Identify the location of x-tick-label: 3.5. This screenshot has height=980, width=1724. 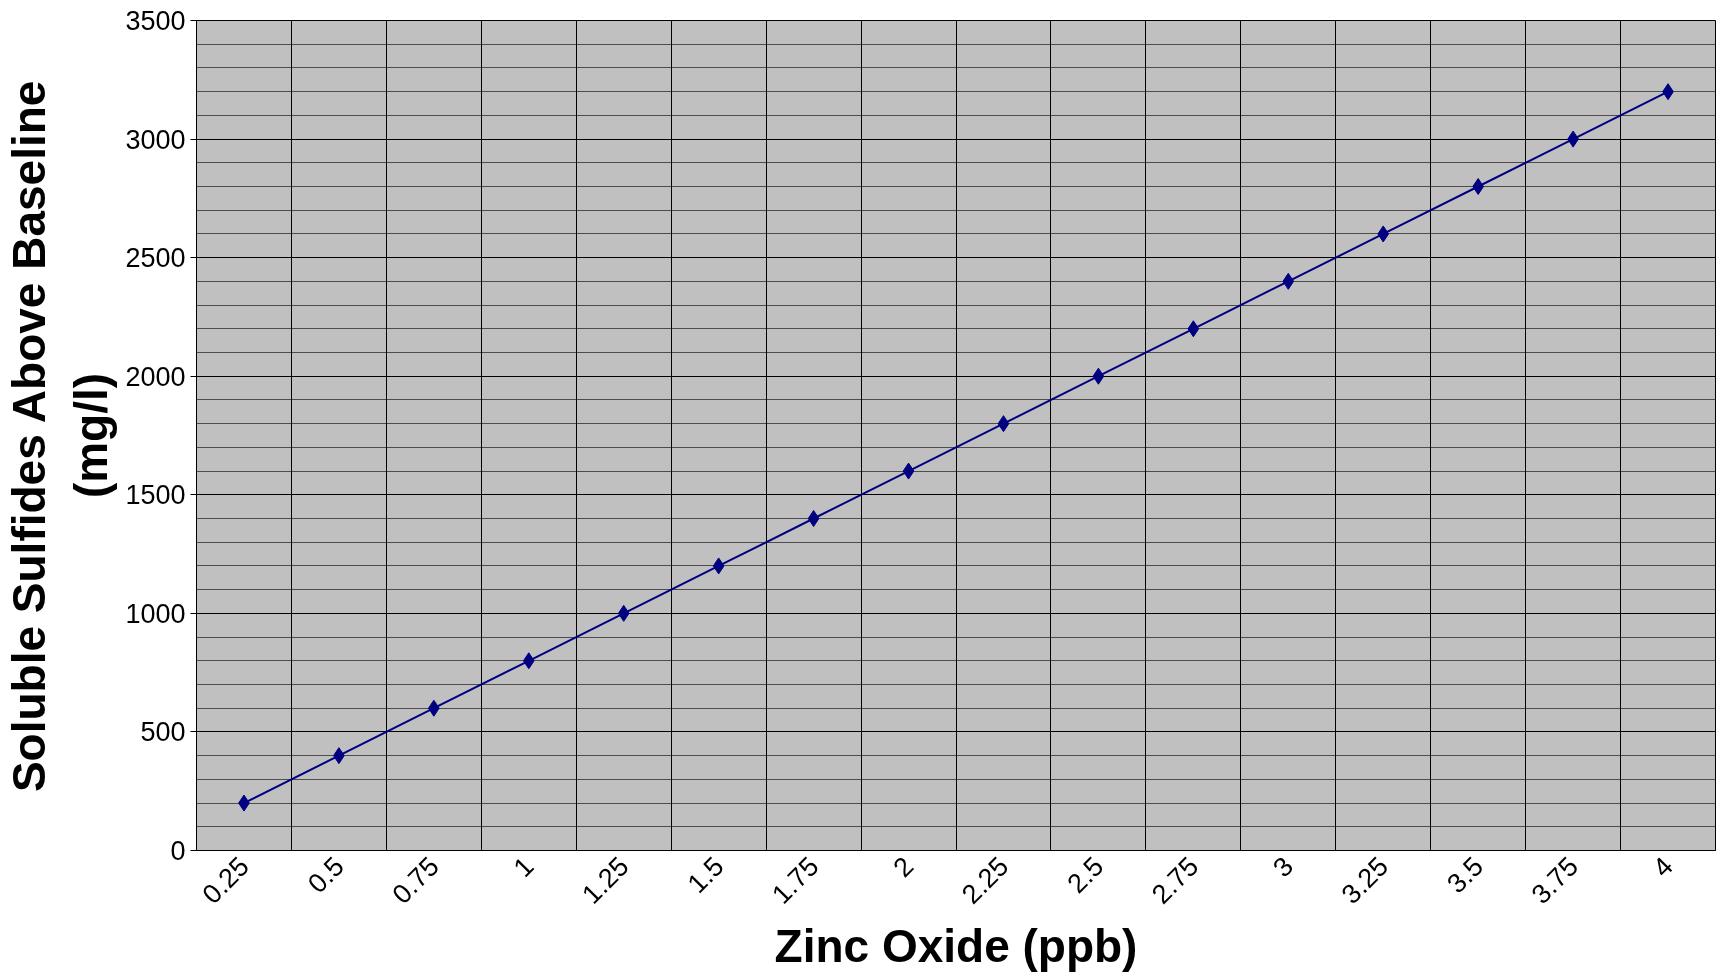
(1465, 875).